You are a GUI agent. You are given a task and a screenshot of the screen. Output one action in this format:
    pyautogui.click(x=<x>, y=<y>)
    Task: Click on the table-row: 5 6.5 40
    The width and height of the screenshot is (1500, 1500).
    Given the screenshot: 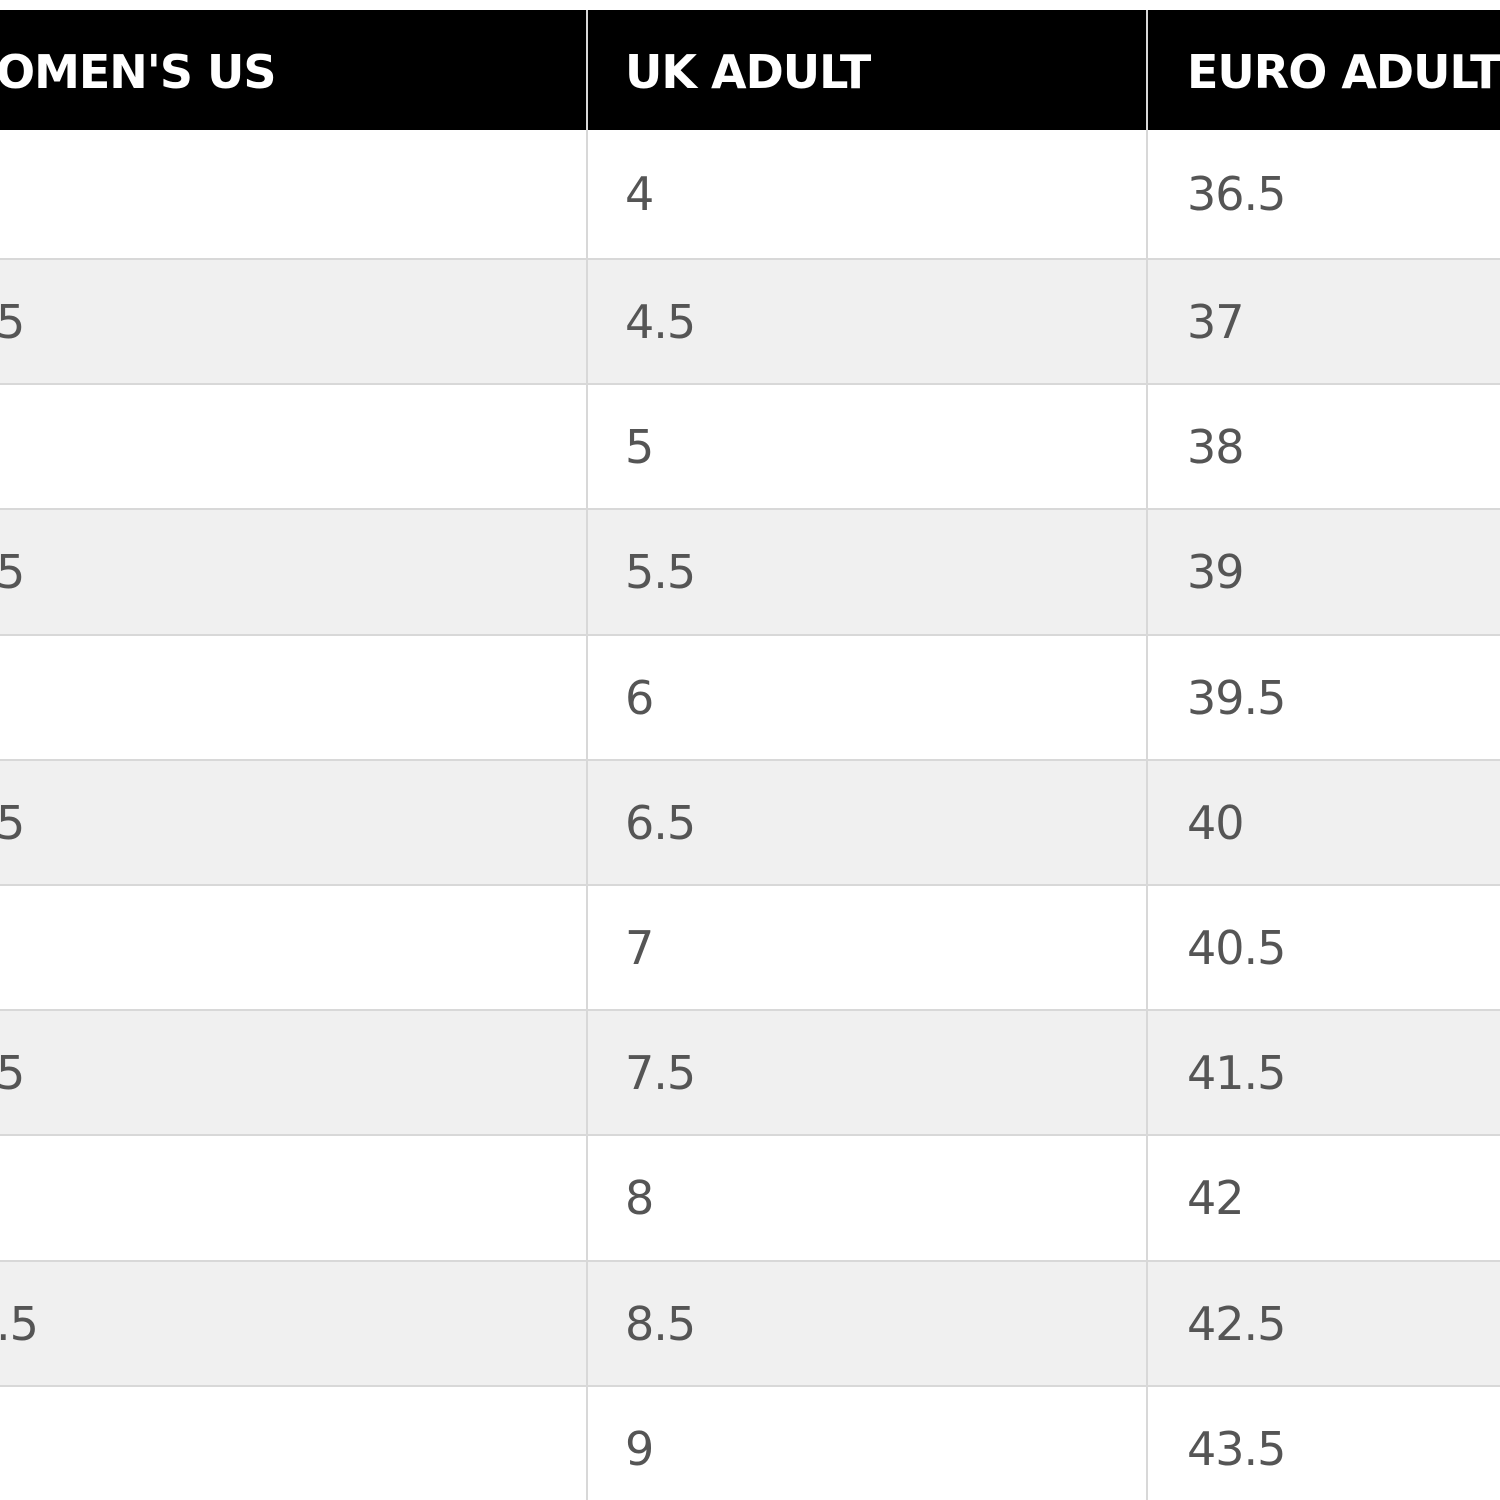 What is the action you would take?
    pyautogui.click(x=750, y=821)
    